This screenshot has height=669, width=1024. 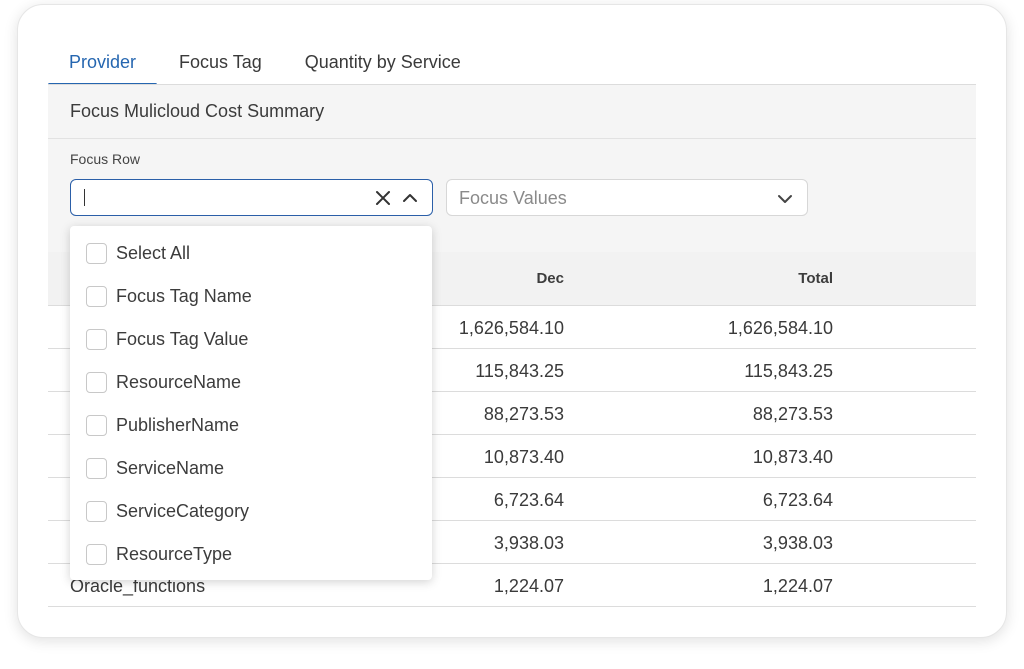 What do you see at coordinates (174, 553) in the screenshot?
I see `menu-option-label: ResourceType` at bounding box center [174, 553].